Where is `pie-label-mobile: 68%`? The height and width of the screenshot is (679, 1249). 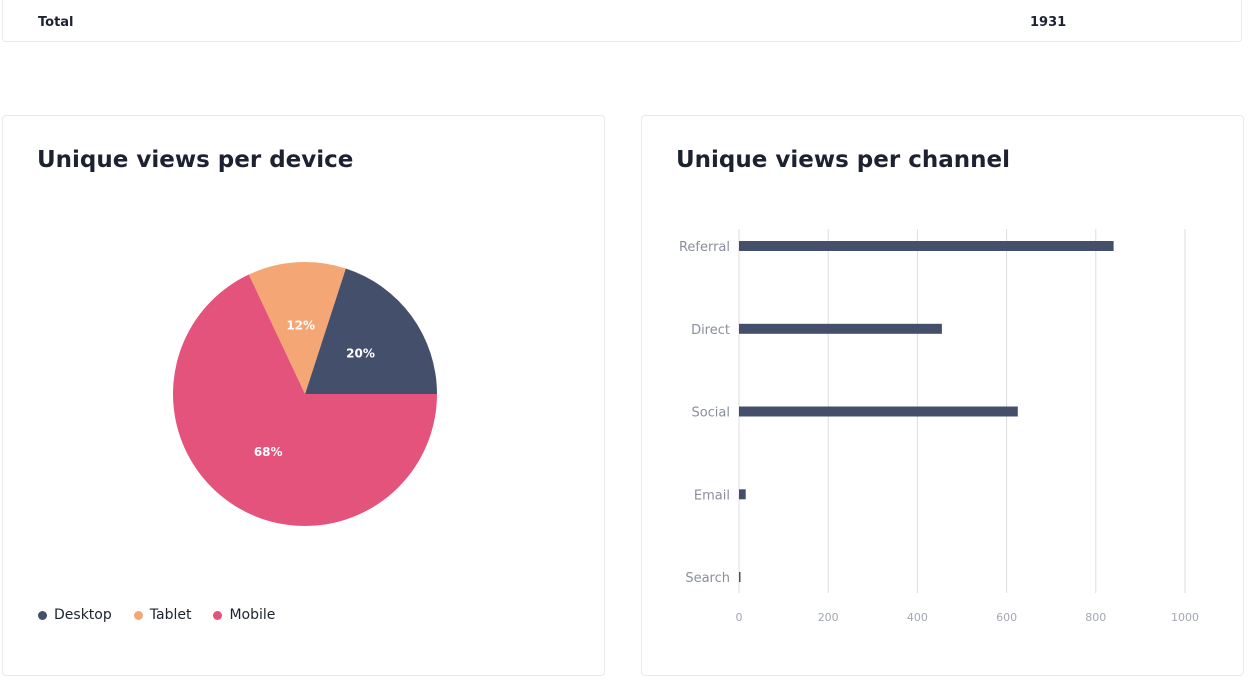
pie-label-mobile: 68% is located at coordinates (268, 452).